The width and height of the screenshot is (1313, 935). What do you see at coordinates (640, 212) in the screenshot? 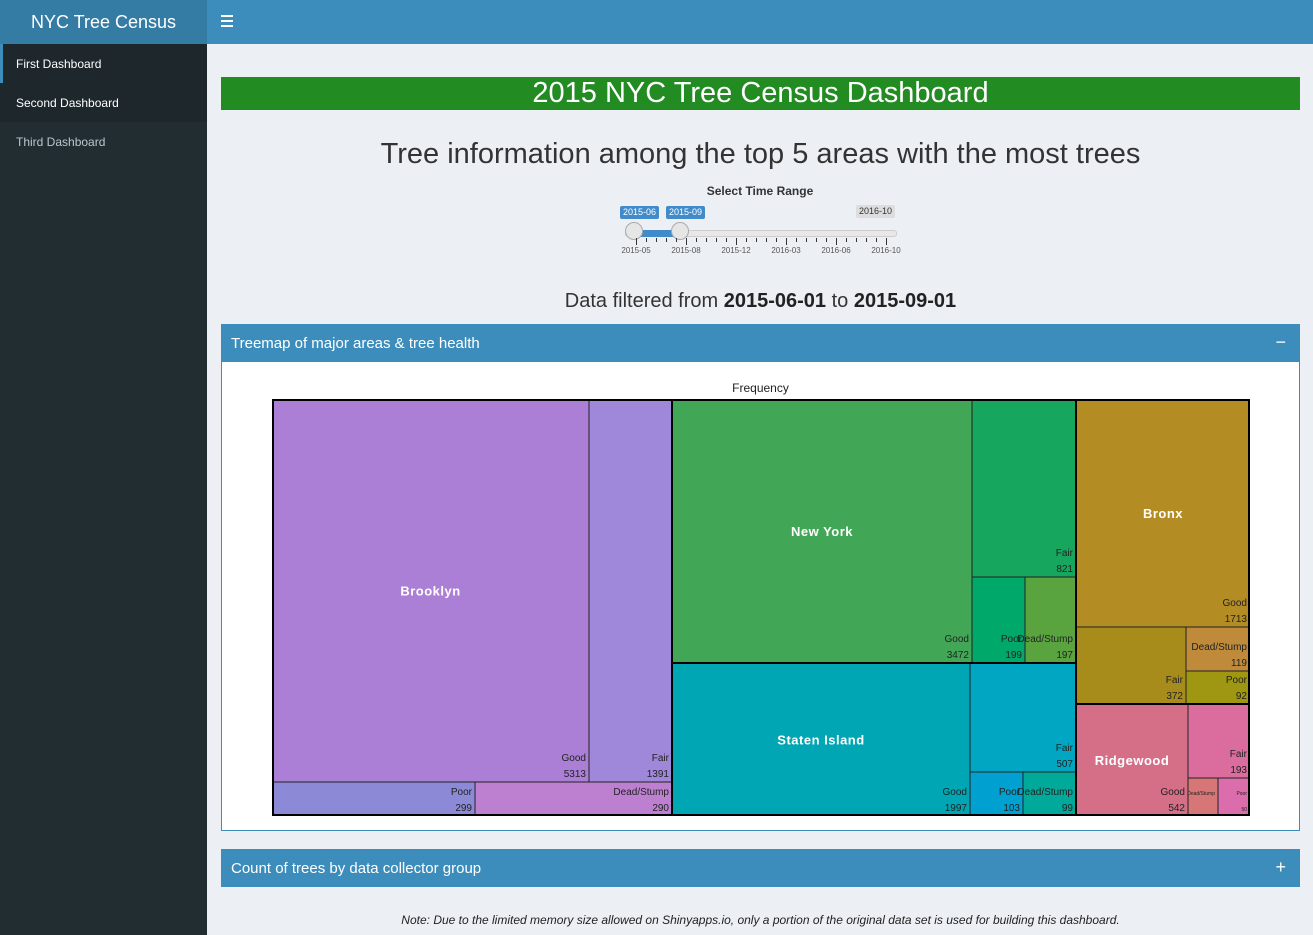
I see `slider-from-badge: 2015-06` at bounding box center [640, 212].